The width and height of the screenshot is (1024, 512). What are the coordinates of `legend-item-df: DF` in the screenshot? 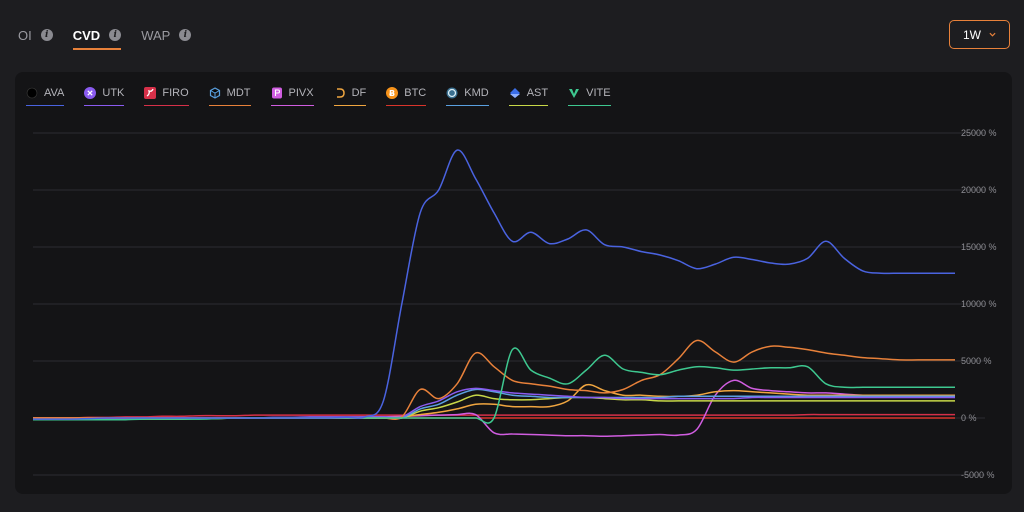 It's located at (350, 94).